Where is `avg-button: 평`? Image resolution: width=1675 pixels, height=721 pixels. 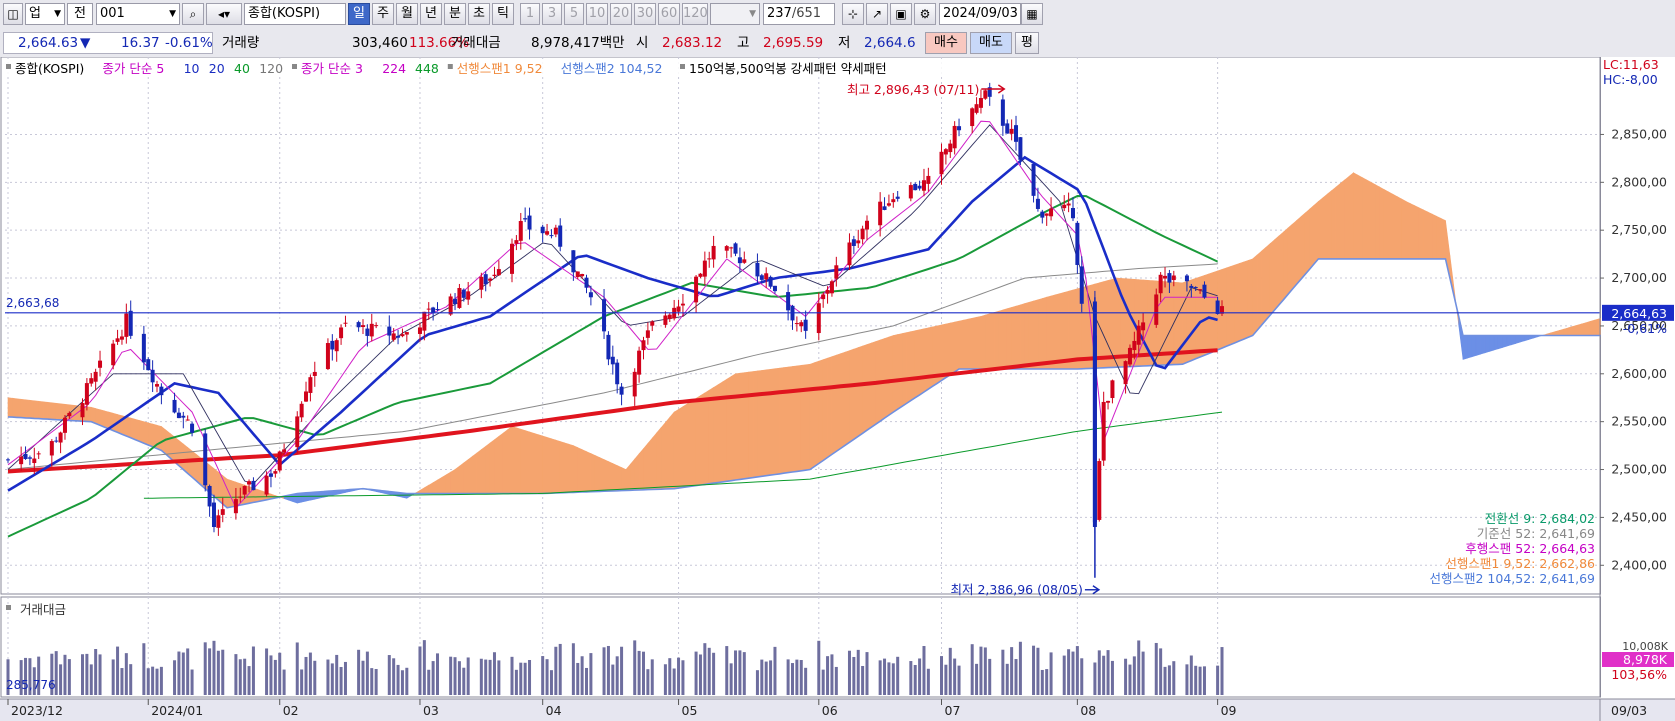 avg-button: 평 is located at coordinates (1027, 43).